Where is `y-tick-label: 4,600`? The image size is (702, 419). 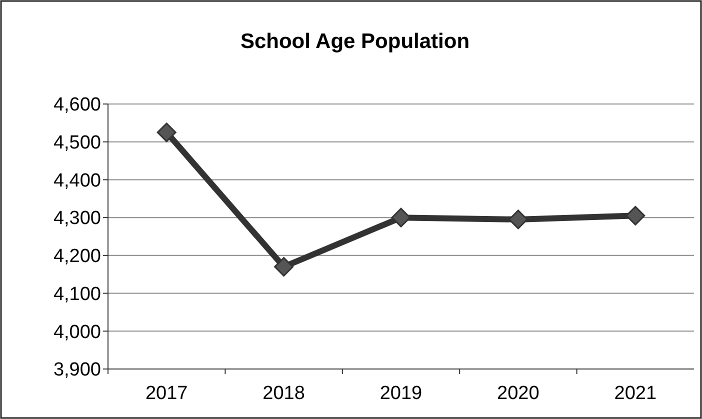 y-tick-label: 4,600 is located at coordinates (77, 105).